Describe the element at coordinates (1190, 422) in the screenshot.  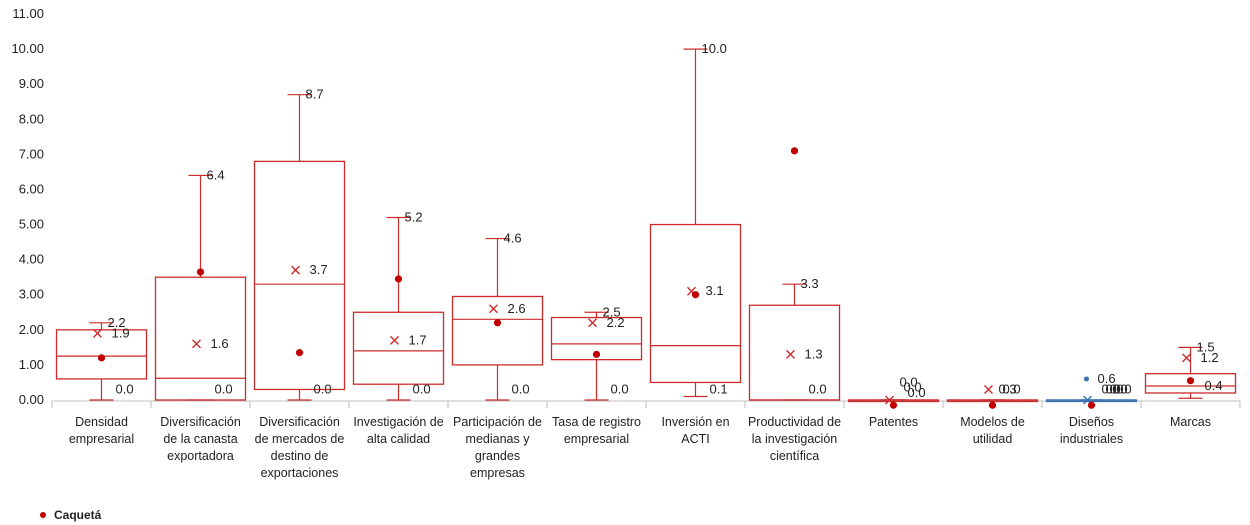
I see `category-label: Marcas` at that location.